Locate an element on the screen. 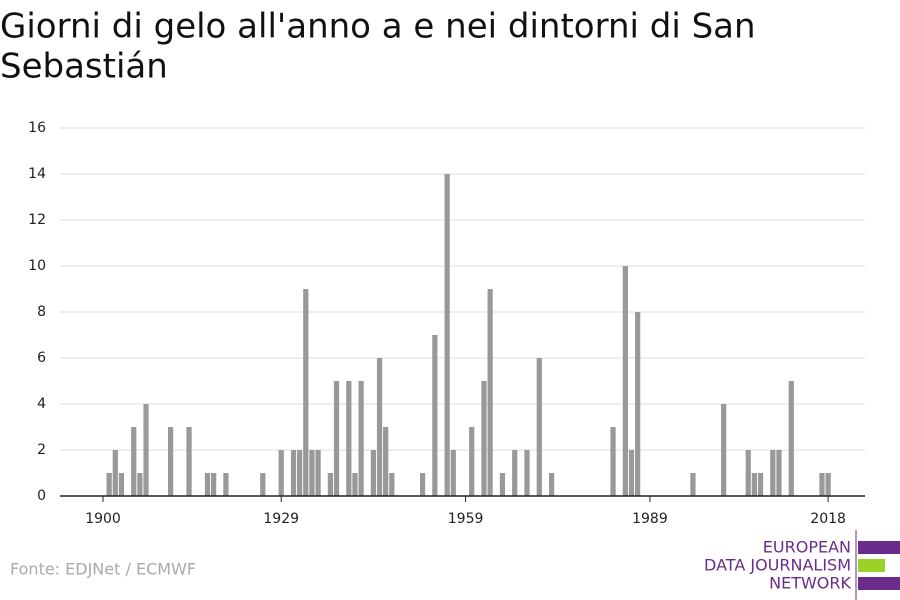 This screenshot has height=600, width=900. y-tick-label: 2 is located at coordinates (41, 450).